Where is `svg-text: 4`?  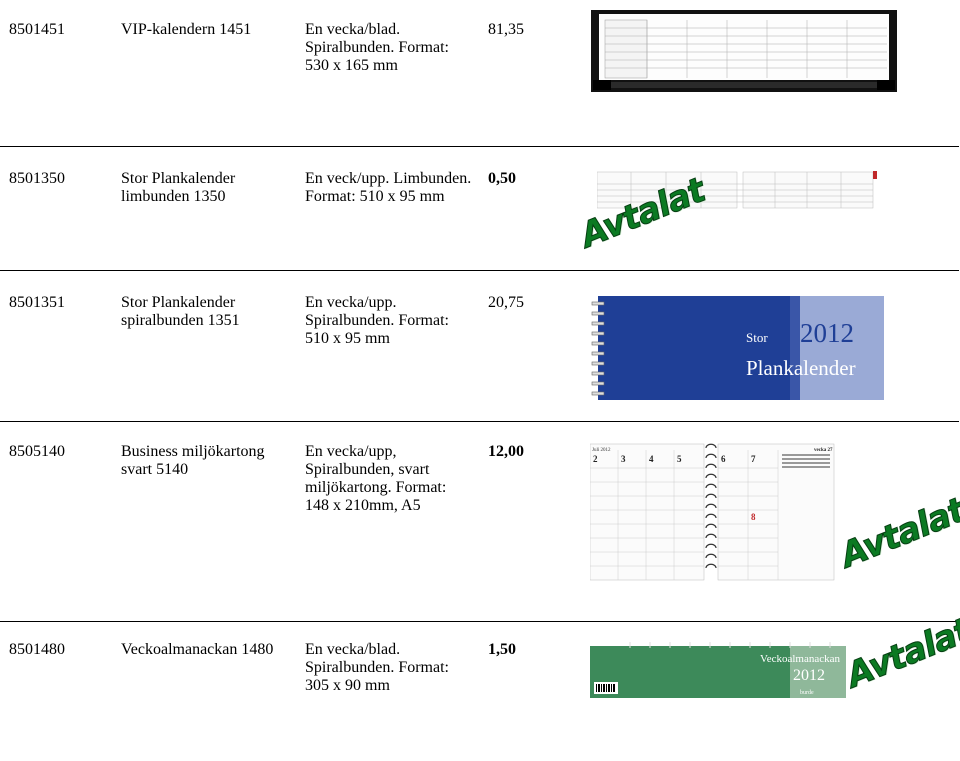 svg-text: 4 is located at coordinates (651, 459).